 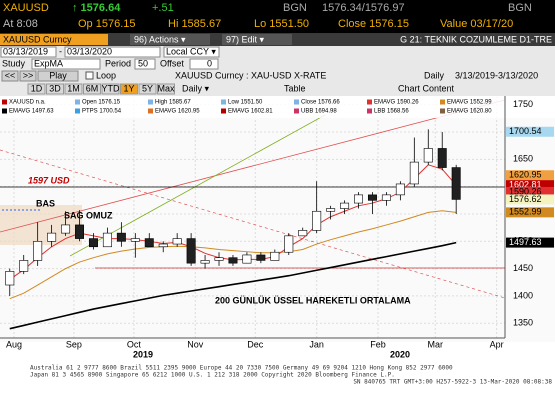 What do you see at coordinates (173, 103) in the screenshot?
I see `legend-label: High 1585.67` at bounding box center [173, 103].